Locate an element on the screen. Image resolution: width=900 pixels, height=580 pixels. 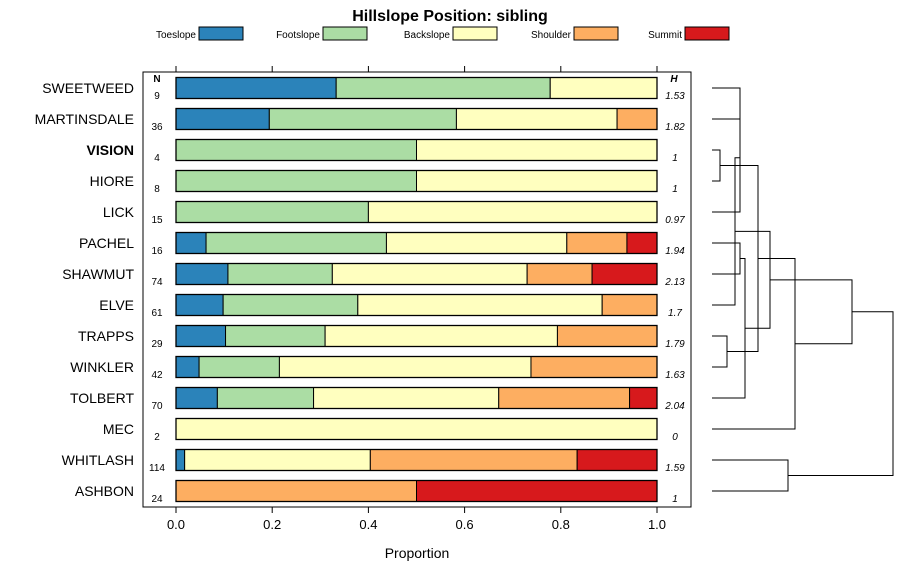
bar-outline-elve is located at coordinates (416, 305).